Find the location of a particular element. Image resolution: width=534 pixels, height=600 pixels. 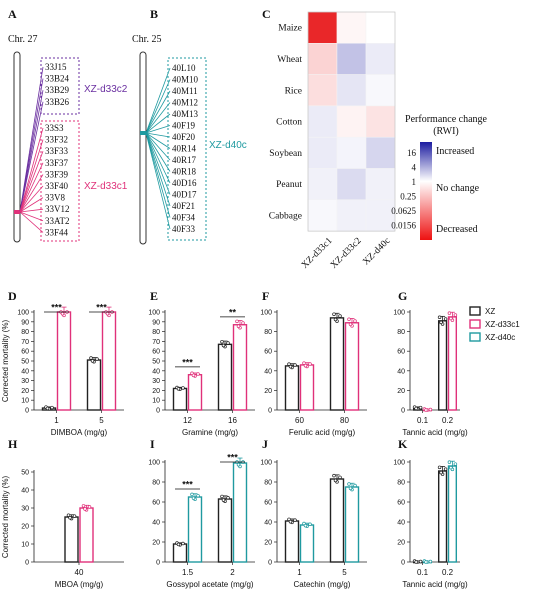

panel-letter-h: H is located at coordinates (13, 444).